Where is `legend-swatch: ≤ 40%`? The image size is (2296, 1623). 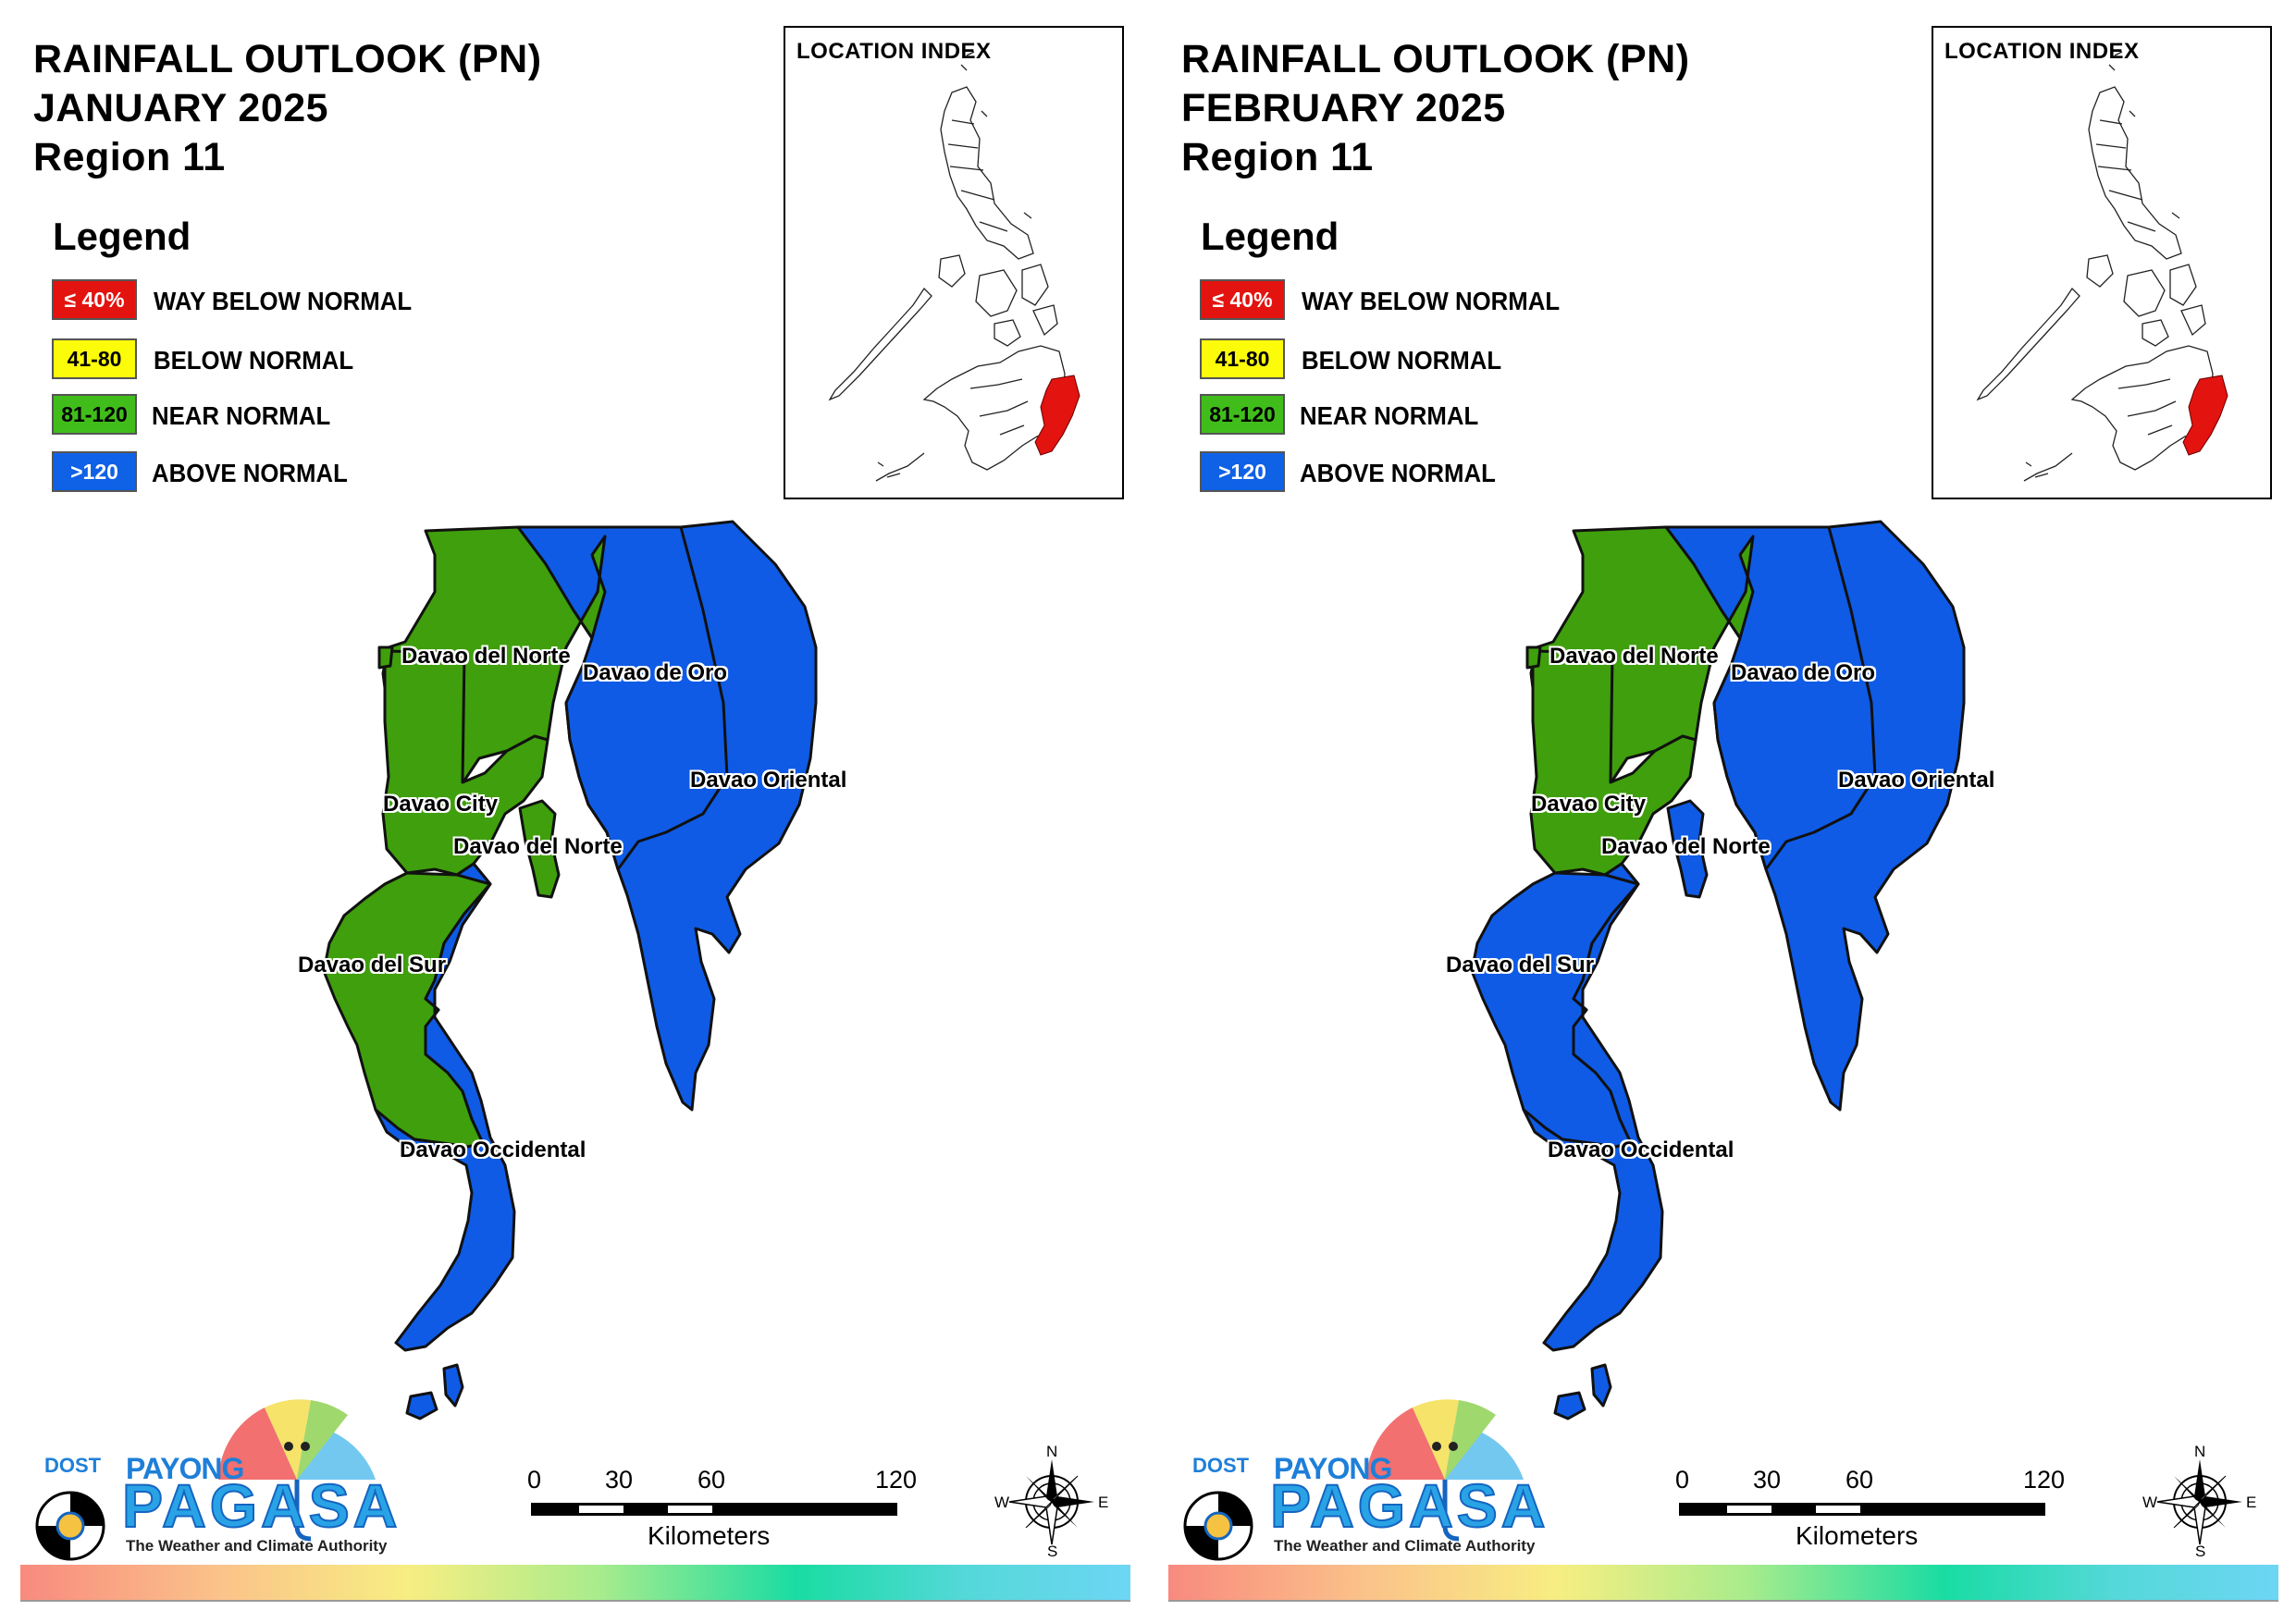 legend-swatch: ≤ 40% is located at coordinates (1242, 299).